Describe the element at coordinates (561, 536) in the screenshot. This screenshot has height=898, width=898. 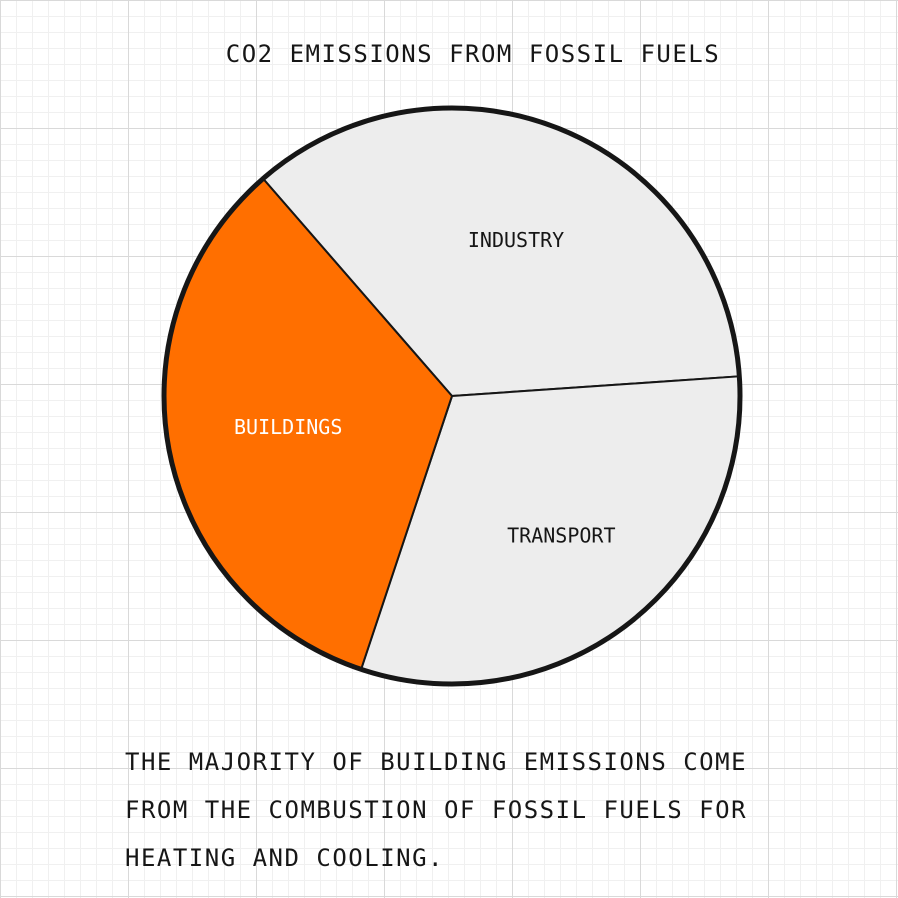
I see `pie-label-transport: TRANSPORT` at that location.